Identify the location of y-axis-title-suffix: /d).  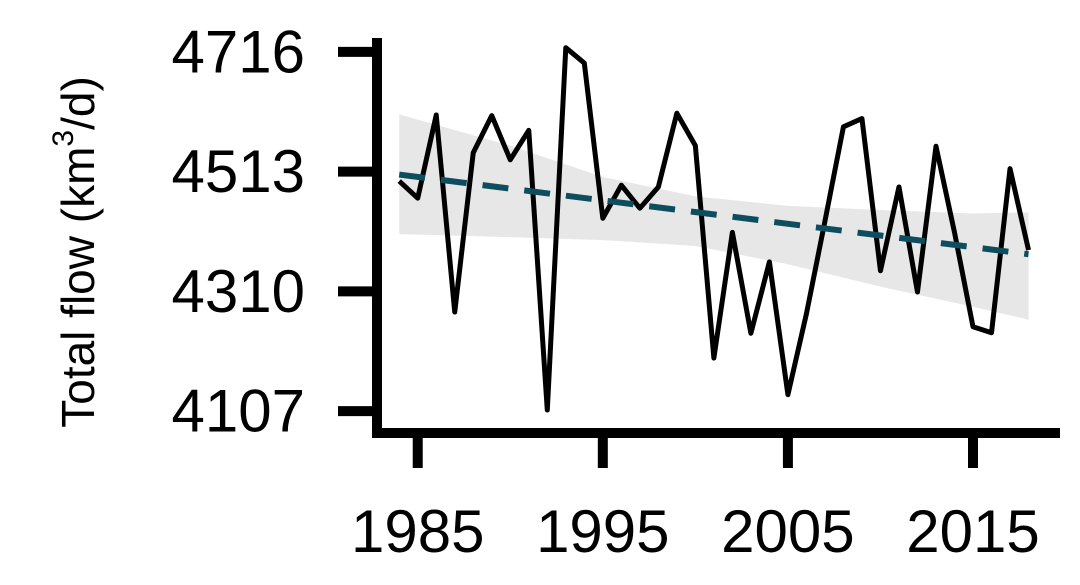
(78, 103).